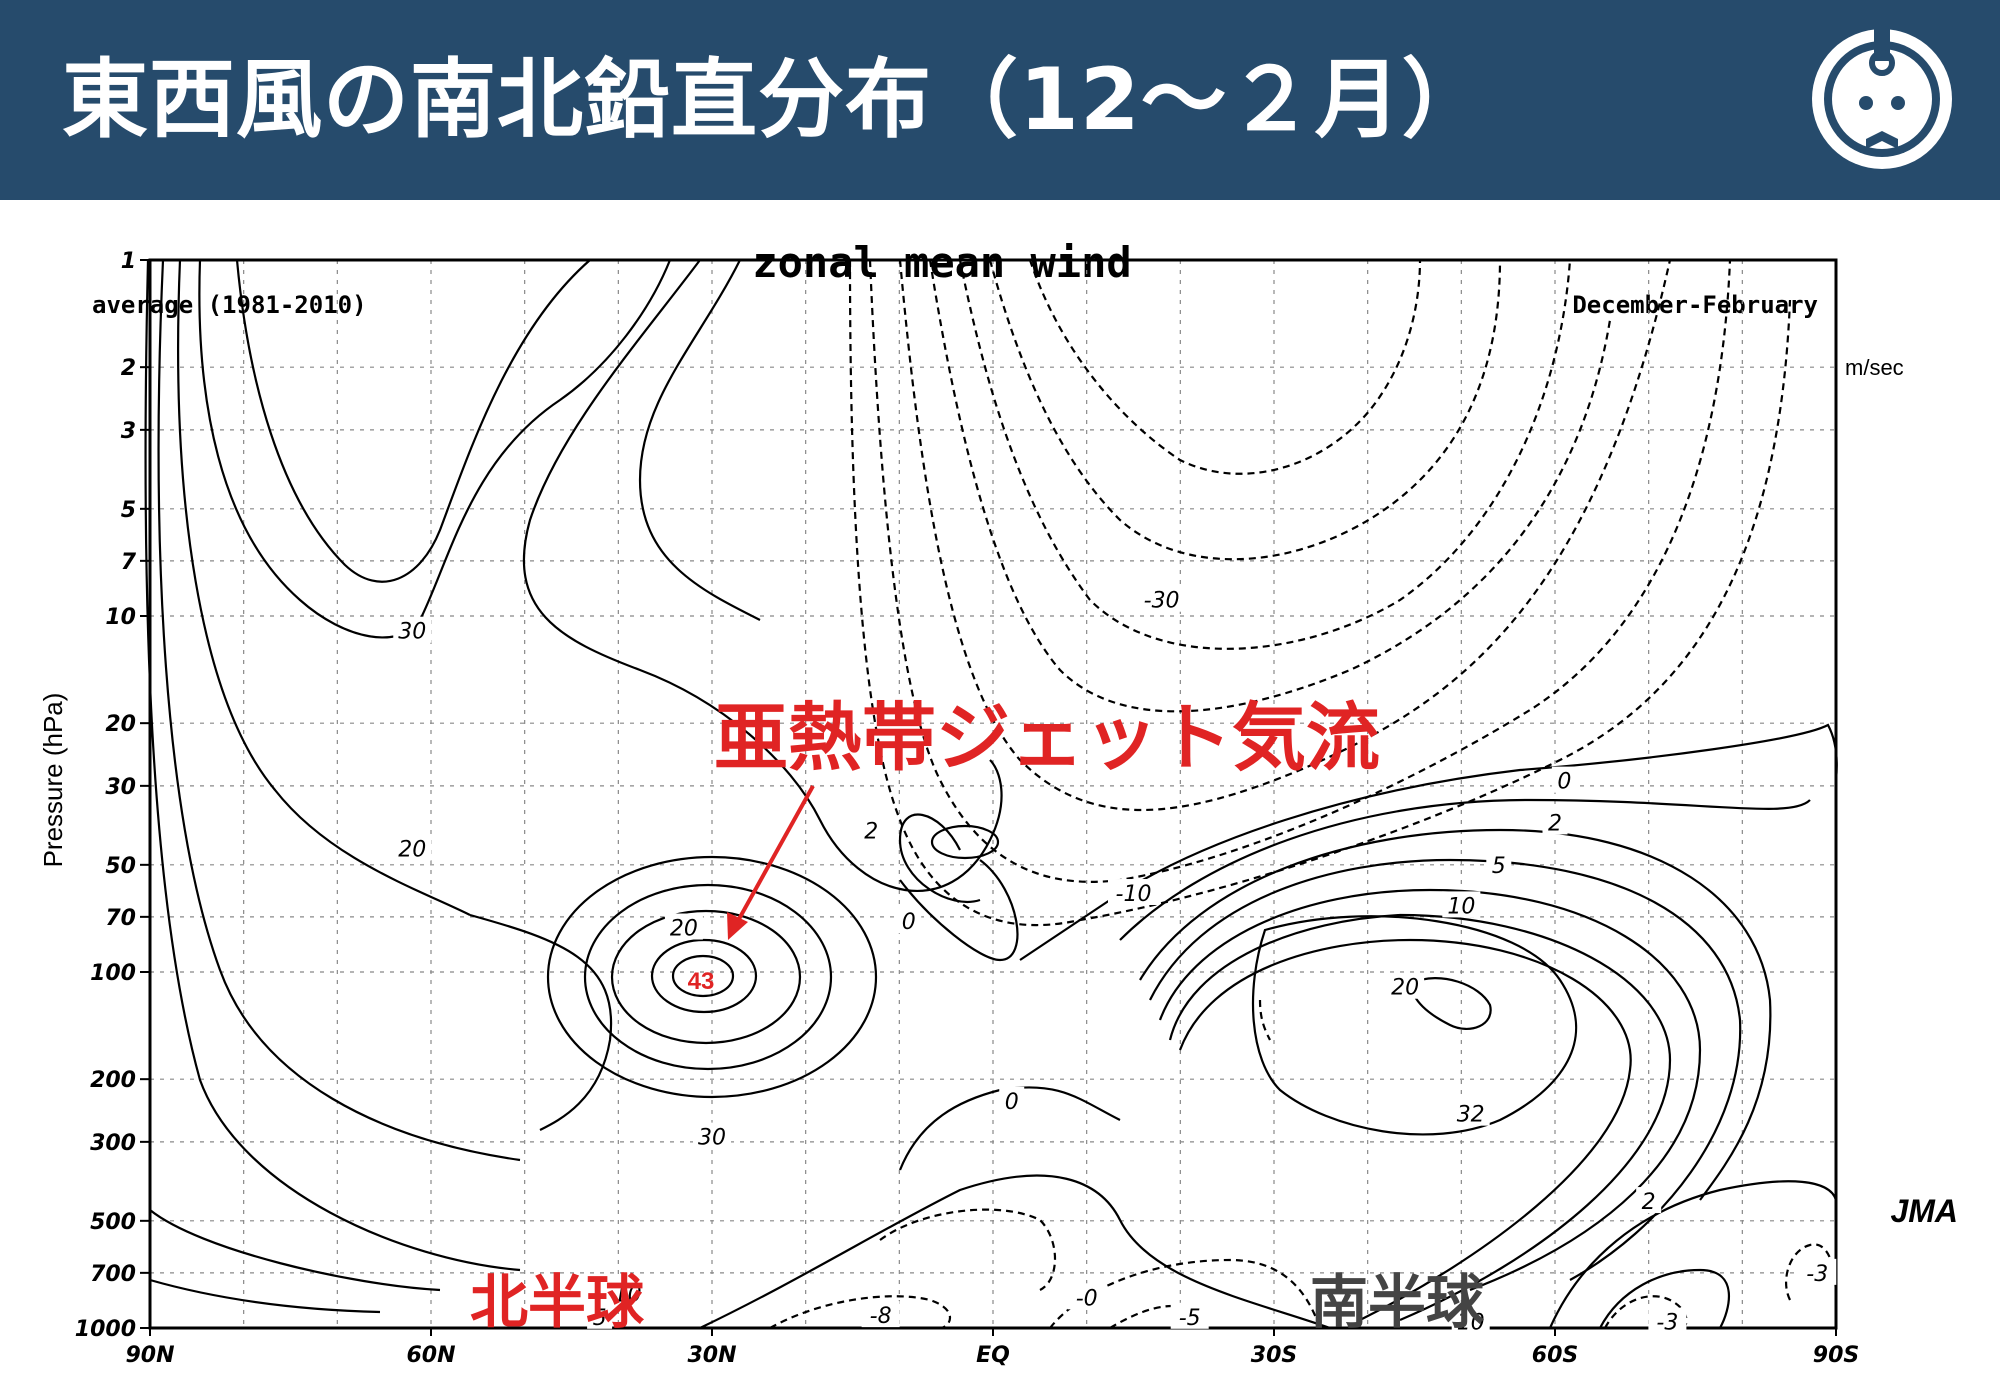 This screenshot has width=2000, height=1373. I want to click on contour-label: 5, so click(1499, 866).